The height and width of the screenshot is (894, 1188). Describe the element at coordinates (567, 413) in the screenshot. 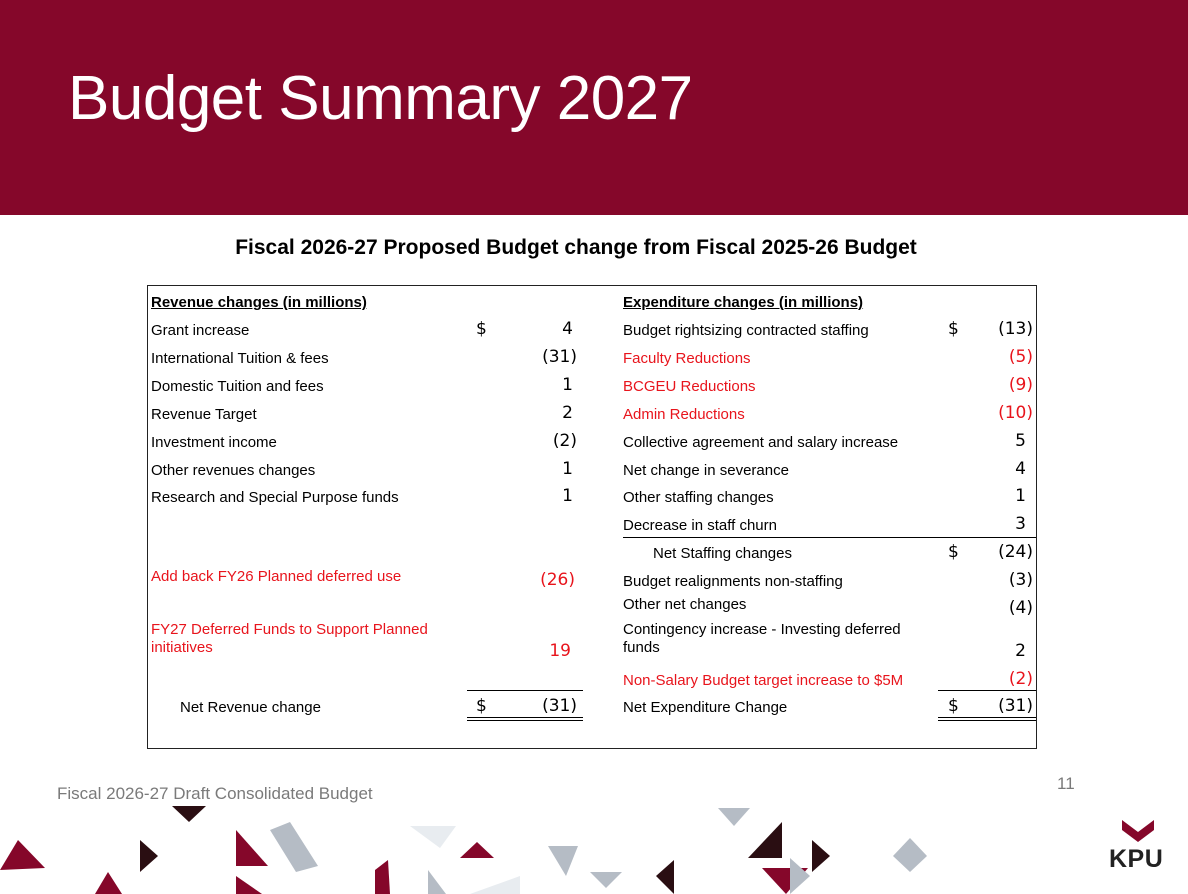

I see `revenue-value-revenue-target: 2` at that location.